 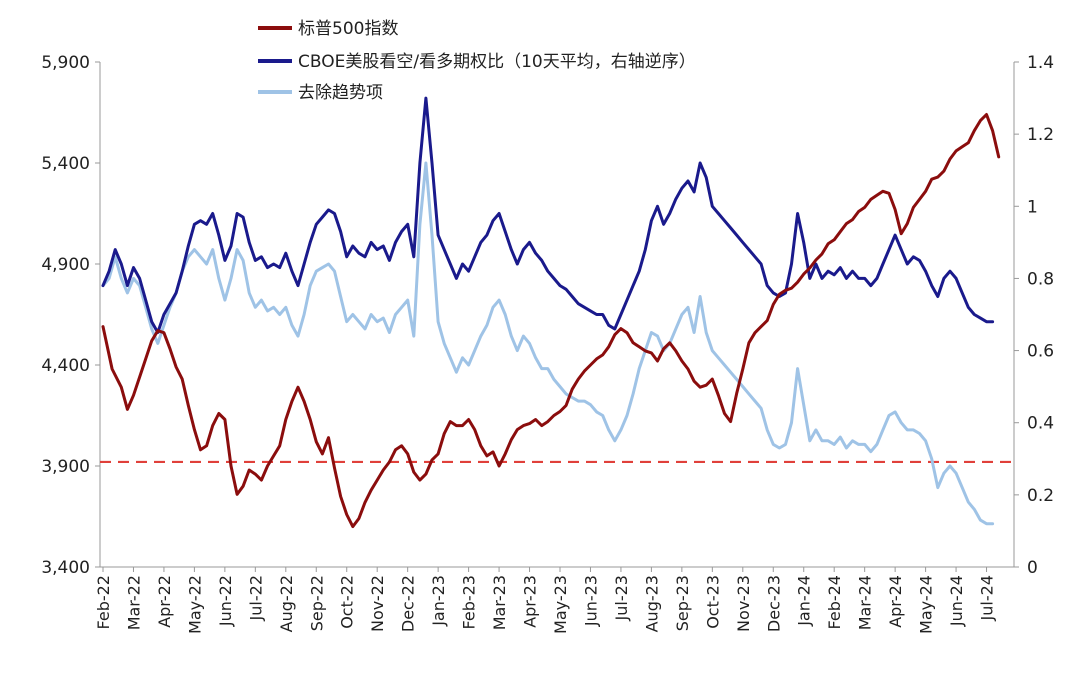 I want to click on x-tick-label: Aug-23, so click(x=651, y=603).